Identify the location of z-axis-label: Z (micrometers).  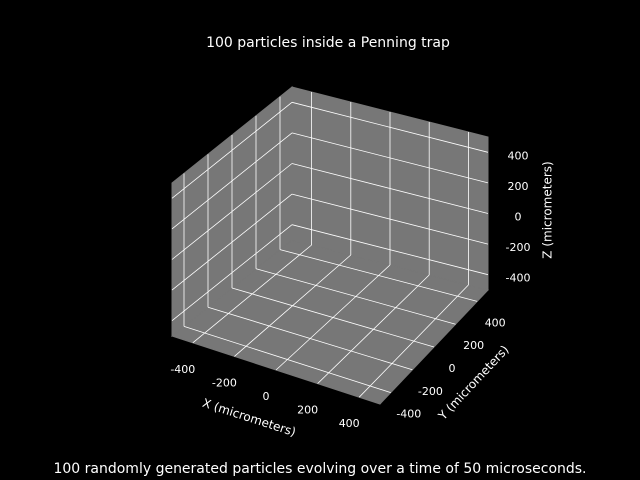
(548, 209).